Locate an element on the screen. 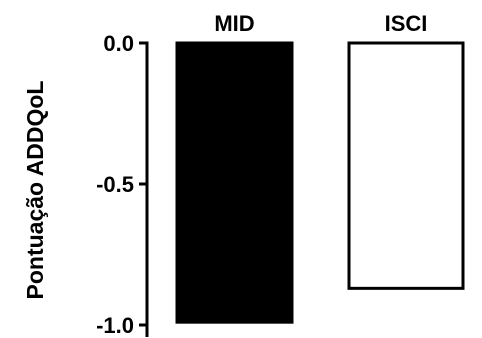 This screenshot has height=338, width=482. y-axis: 0.0 -0.5 -1.0 is located at coordinates (122, 184).